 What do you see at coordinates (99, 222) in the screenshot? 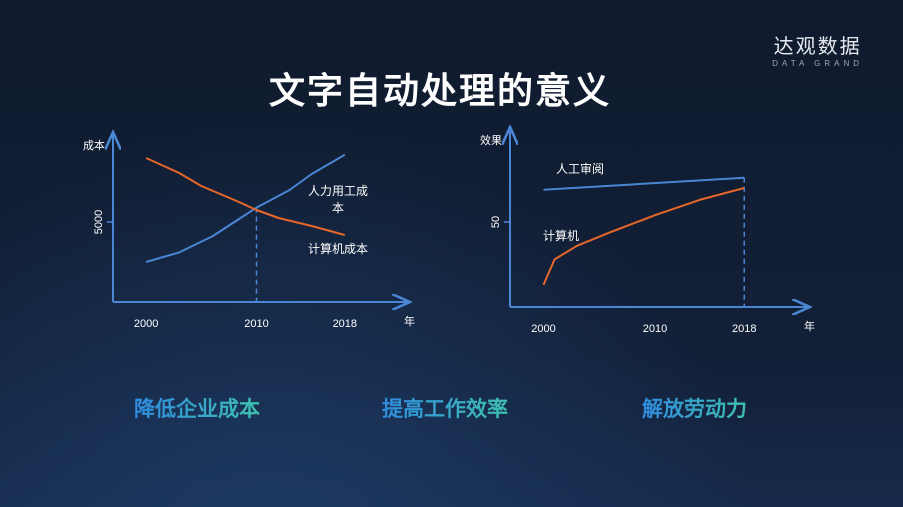
I see `y-tick-label: 5000` at bounding box center [99, 222].